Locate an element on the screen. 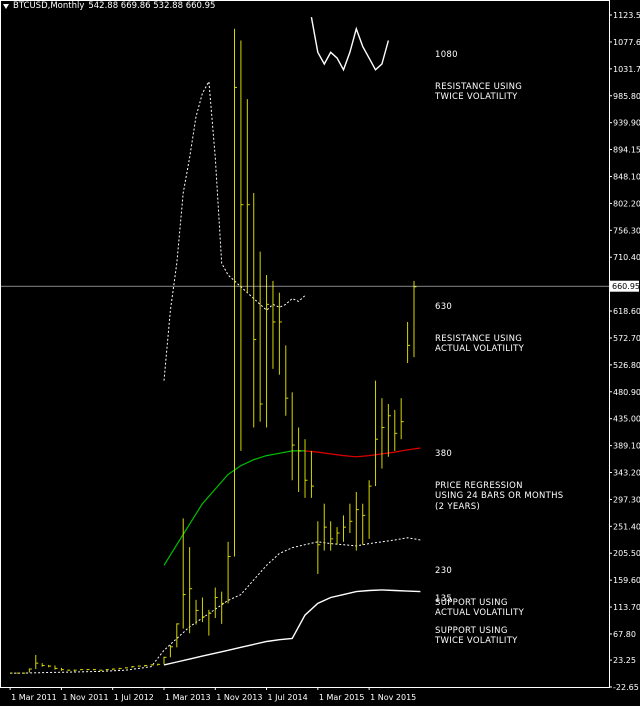 The image size is (640, 706). x-tick-label: 1 Jul 2014 is located at coordinates (288, 697).